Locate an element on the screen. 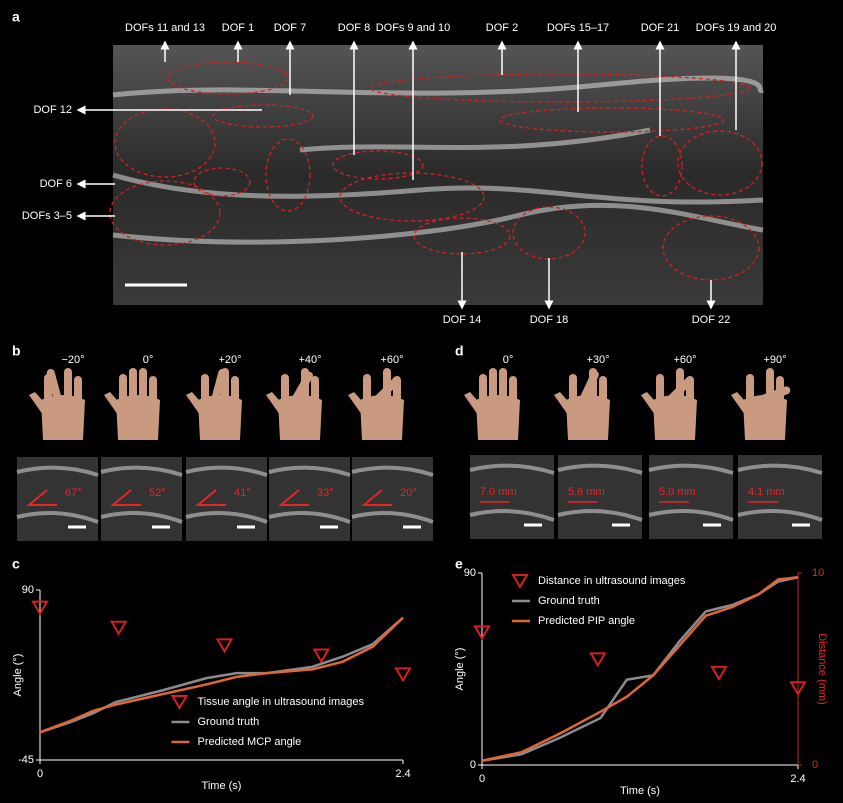 This screenshot has height=803, width=843. panel-label: e is located at coordinates (459, 564).